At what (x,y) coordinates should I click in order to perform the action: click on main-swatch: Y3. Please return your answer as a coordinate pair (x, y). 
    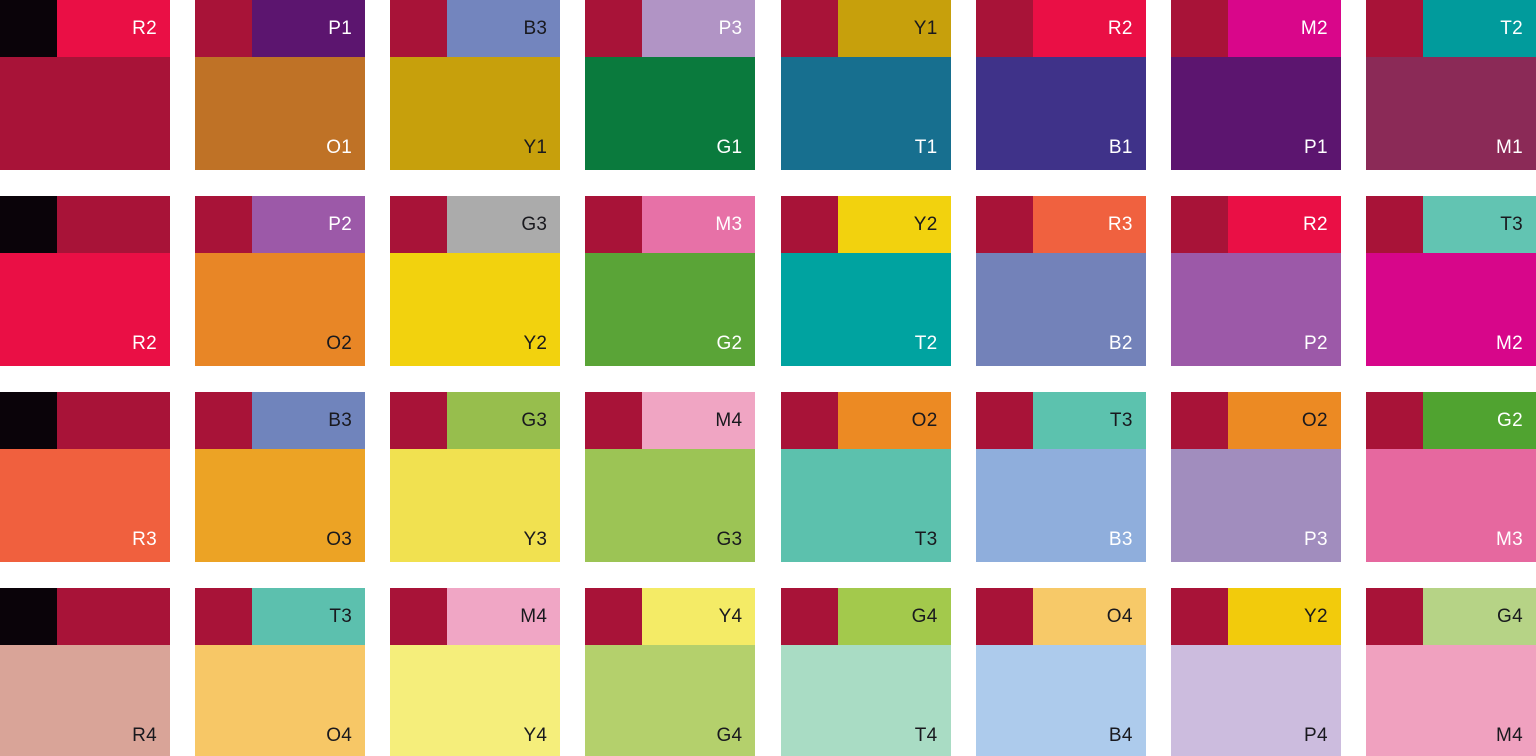
    Looking at the image, I should click on (475, 505).